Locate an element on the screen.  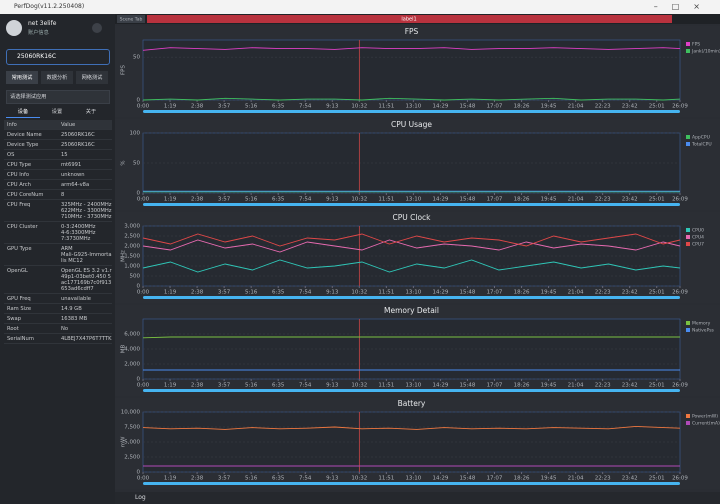
tab: 关于 is located at coordinates (91, 112).